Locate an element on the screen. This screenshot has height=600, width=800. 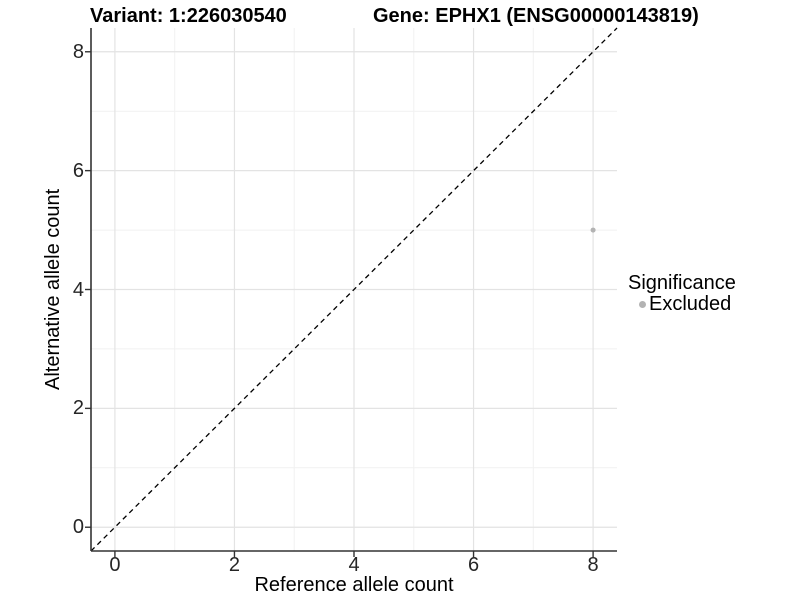
legend-point-icon is located at coordinates (642, 304).